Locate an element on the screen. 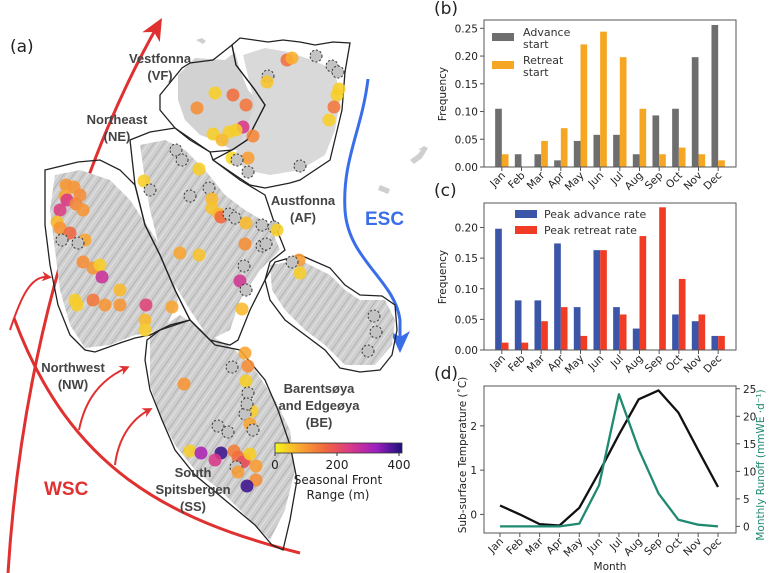  legend-label-retreat-start-1: Retreat is located at coordinates (543, 60).